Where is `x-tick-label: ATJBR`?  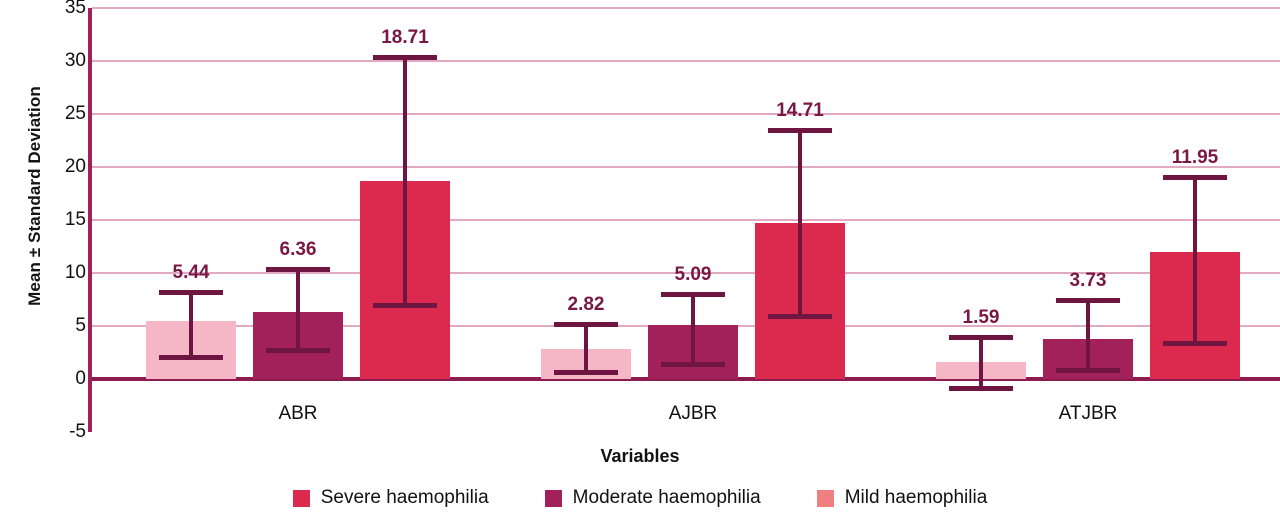
x-tick-label: ATJBR is located at coordinates (1088, 413).